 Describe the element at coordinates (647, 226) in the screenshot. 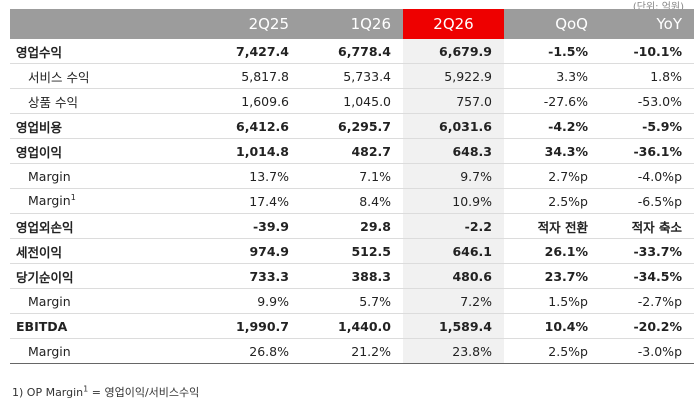

I see `cell-yoy: 적자 축소` at that location.